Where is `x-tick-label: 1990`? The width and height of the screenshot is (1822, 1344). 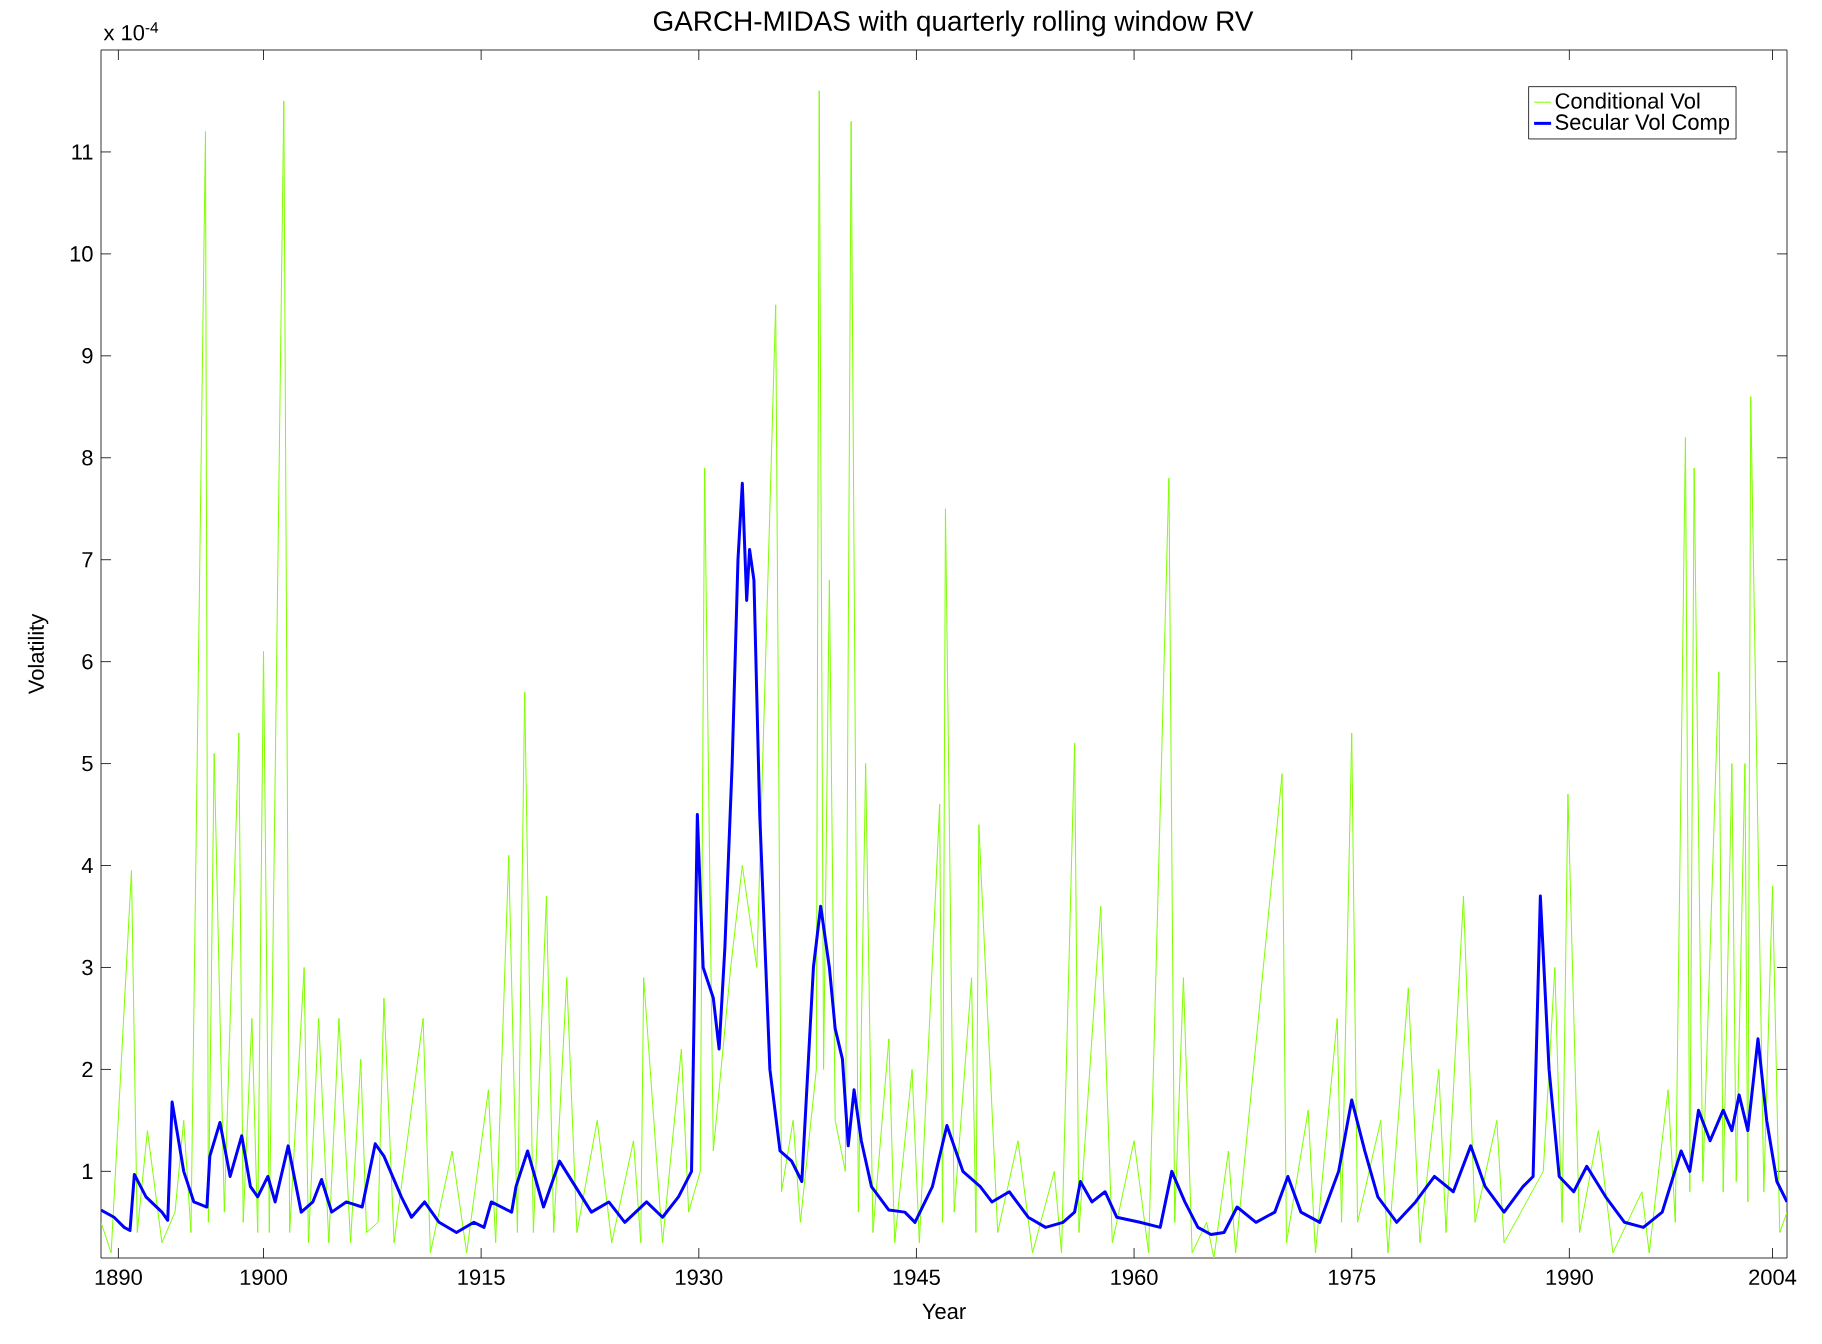 x-tick-label: 1990 is located at coordinates (1569, 1277).